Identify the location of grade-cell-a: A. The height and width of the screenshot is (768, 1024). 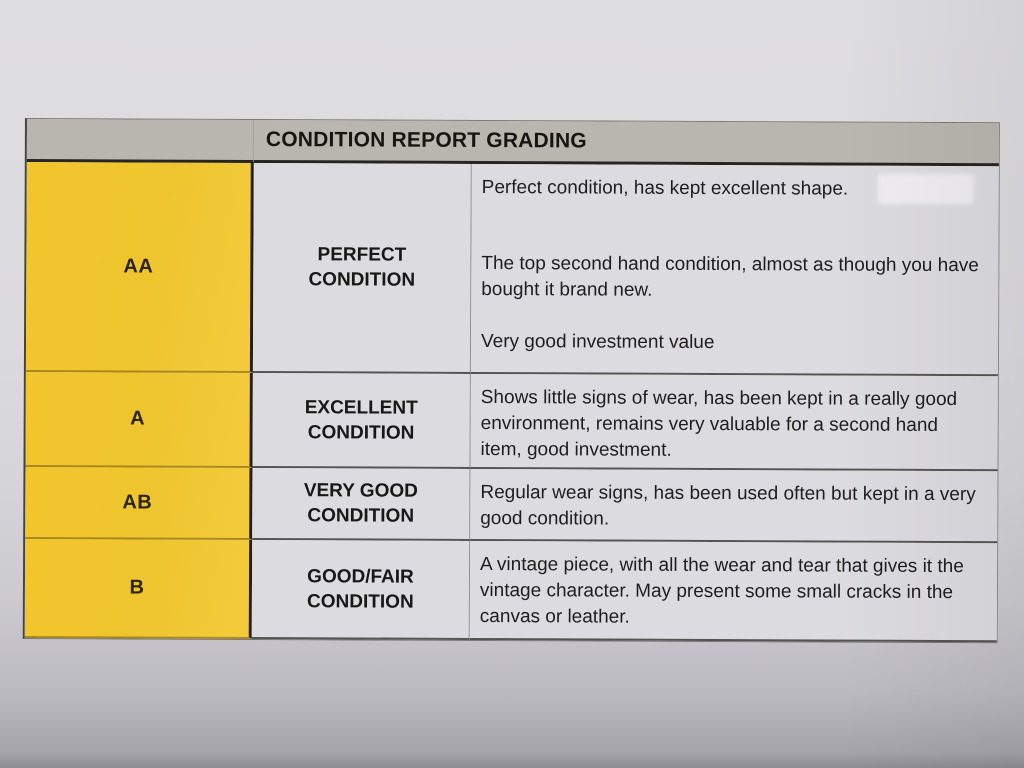
(139, 420).